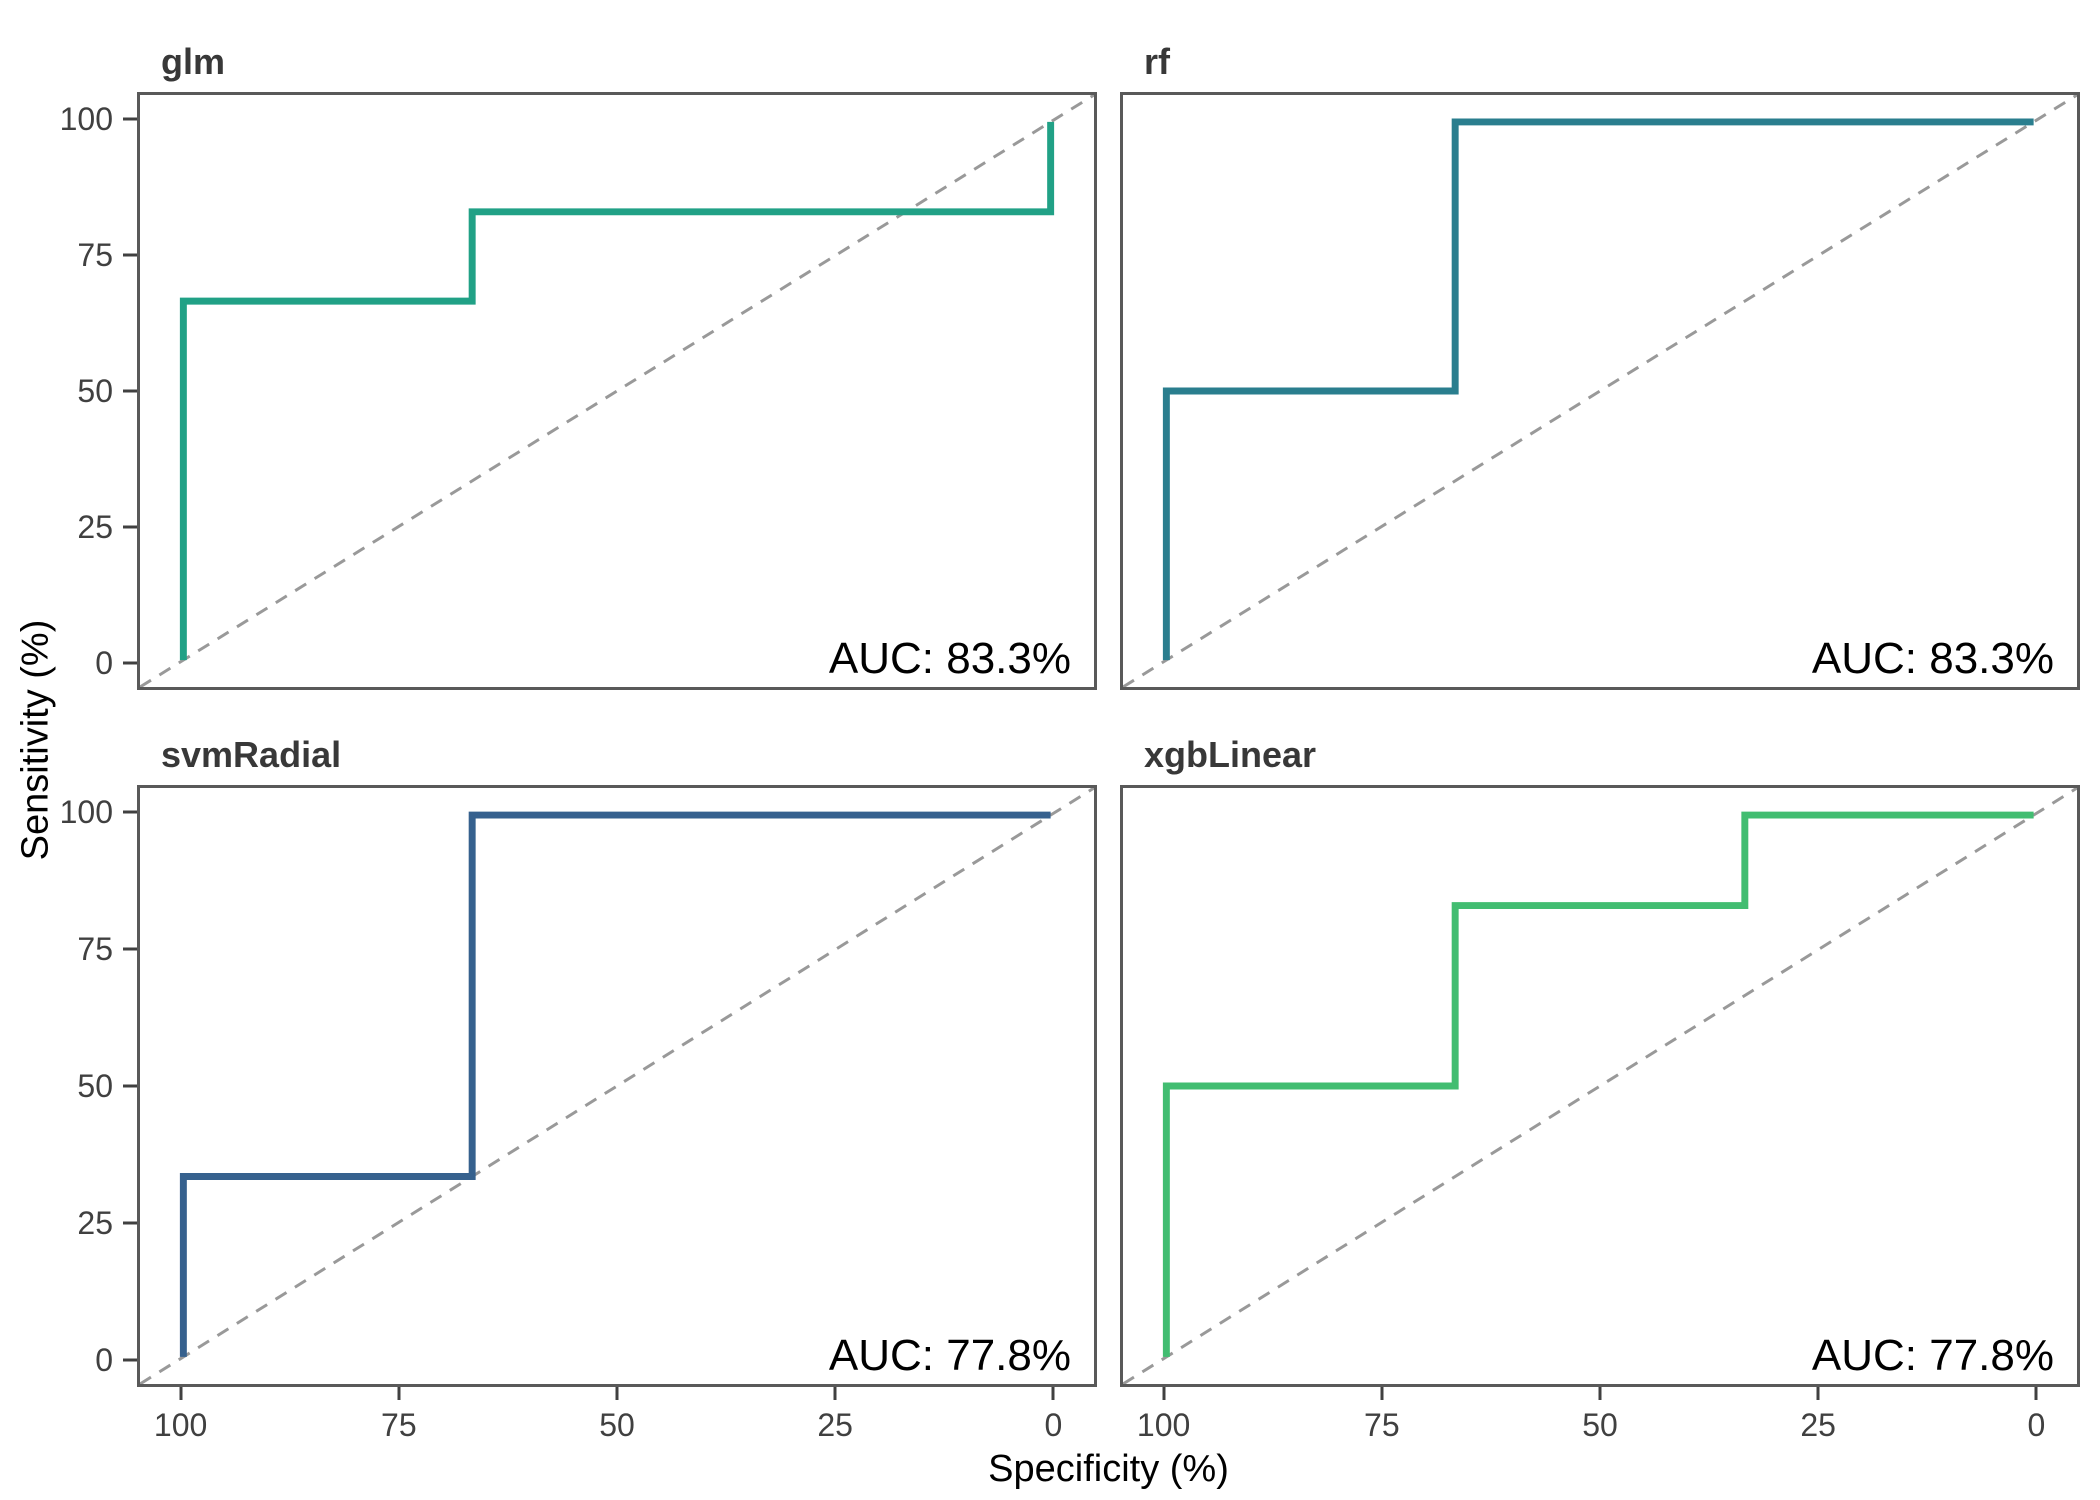  I want to click on facet-title: xgbLinear, so click(1230, 754).